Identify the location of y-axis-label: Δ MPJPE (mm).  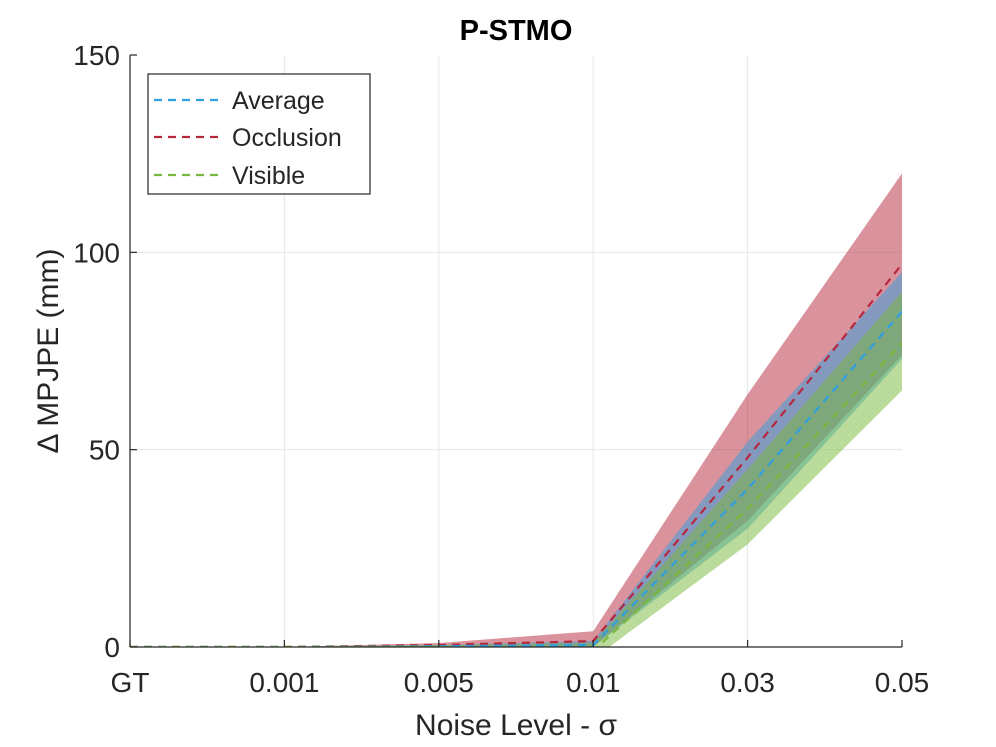
(48, 350).